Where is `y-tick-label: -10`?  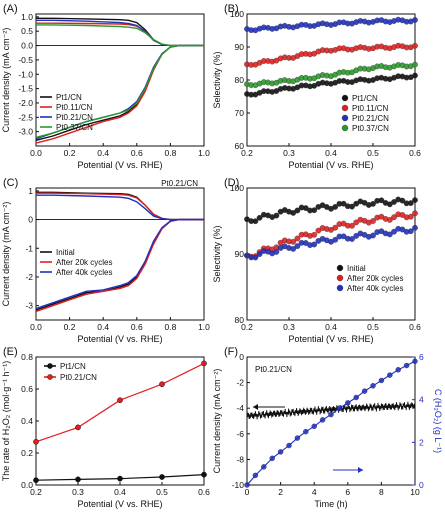 y-tick-label: -10 is located at coordinates (238, 485).